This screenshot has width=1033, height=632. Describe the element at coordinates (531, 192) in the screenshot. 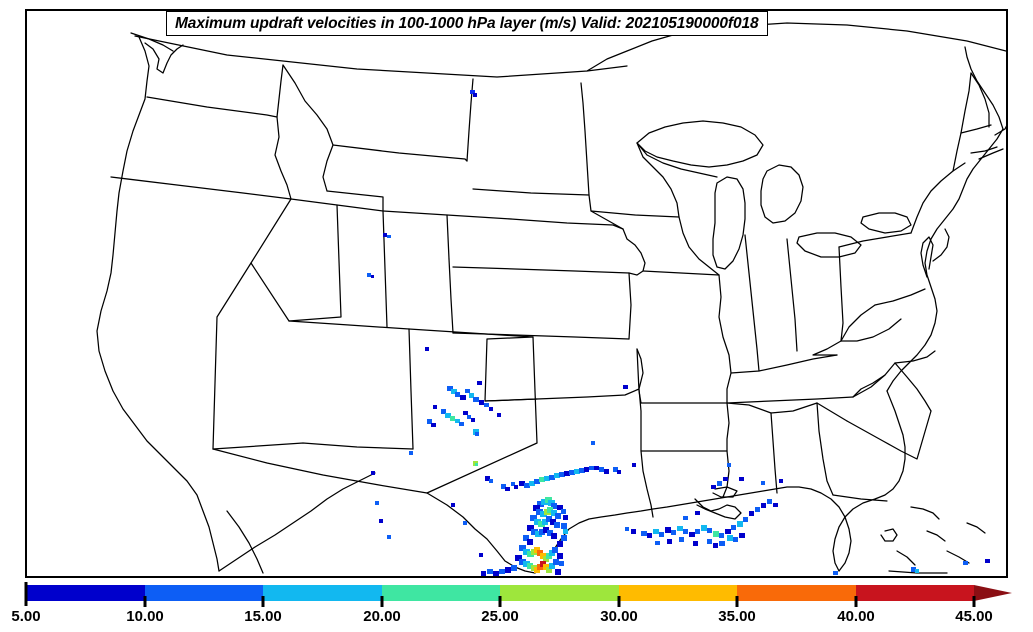

I see `border-nd-sd` at that location.